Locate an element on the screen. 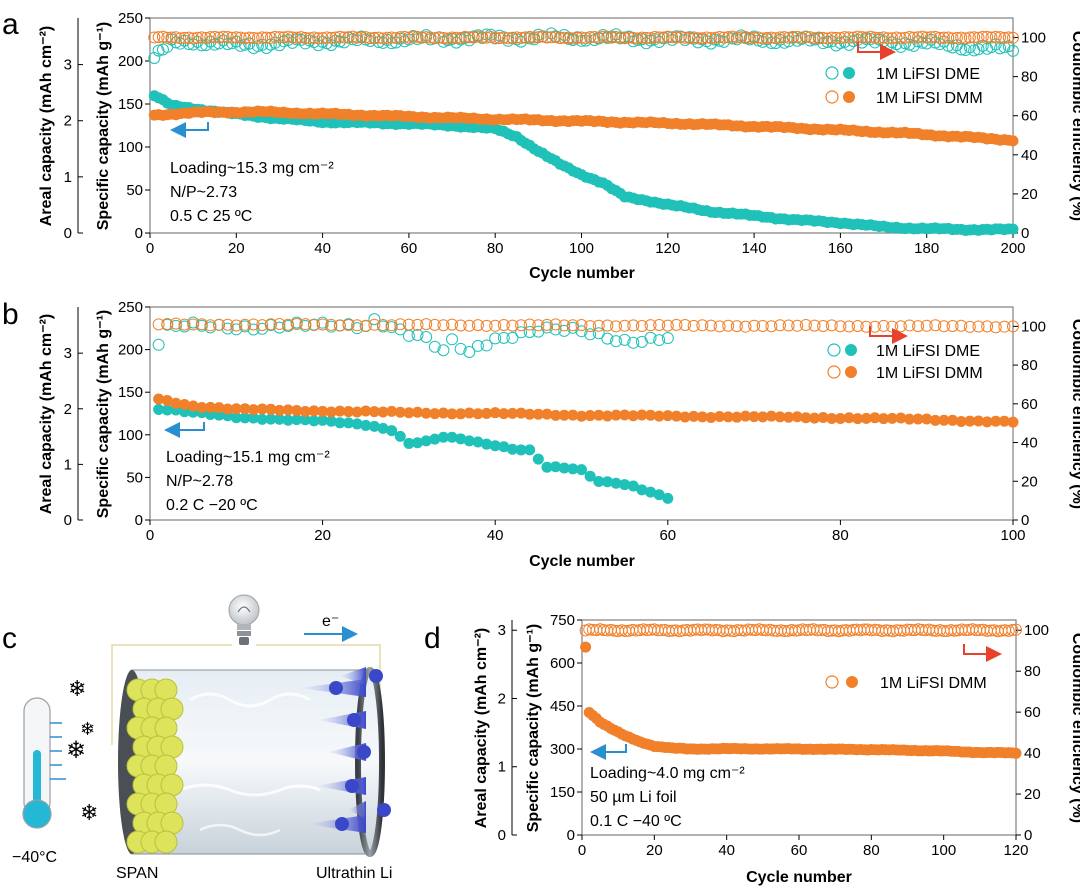 This screenshot has height=890, width=1080. x-tick-label: 20 is located at coordinates (236, 248).